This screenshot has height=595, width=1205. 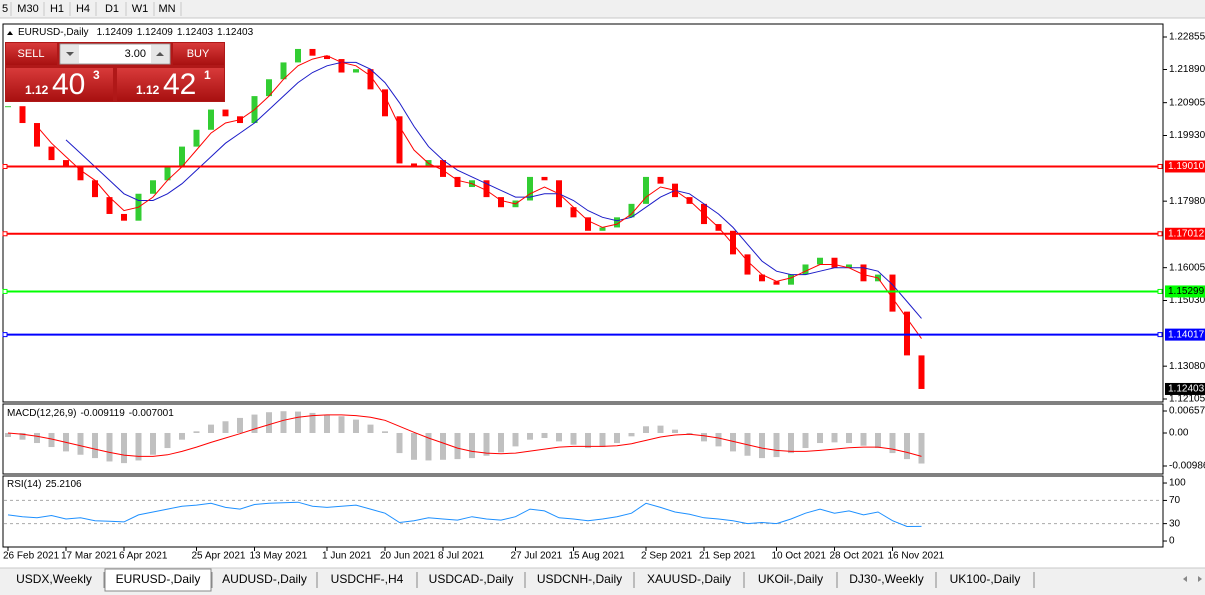 What do you see at coordinates (27, 9) in the screenshot?
I see `timeframe-button: M30` at bounding box center [27, 9].